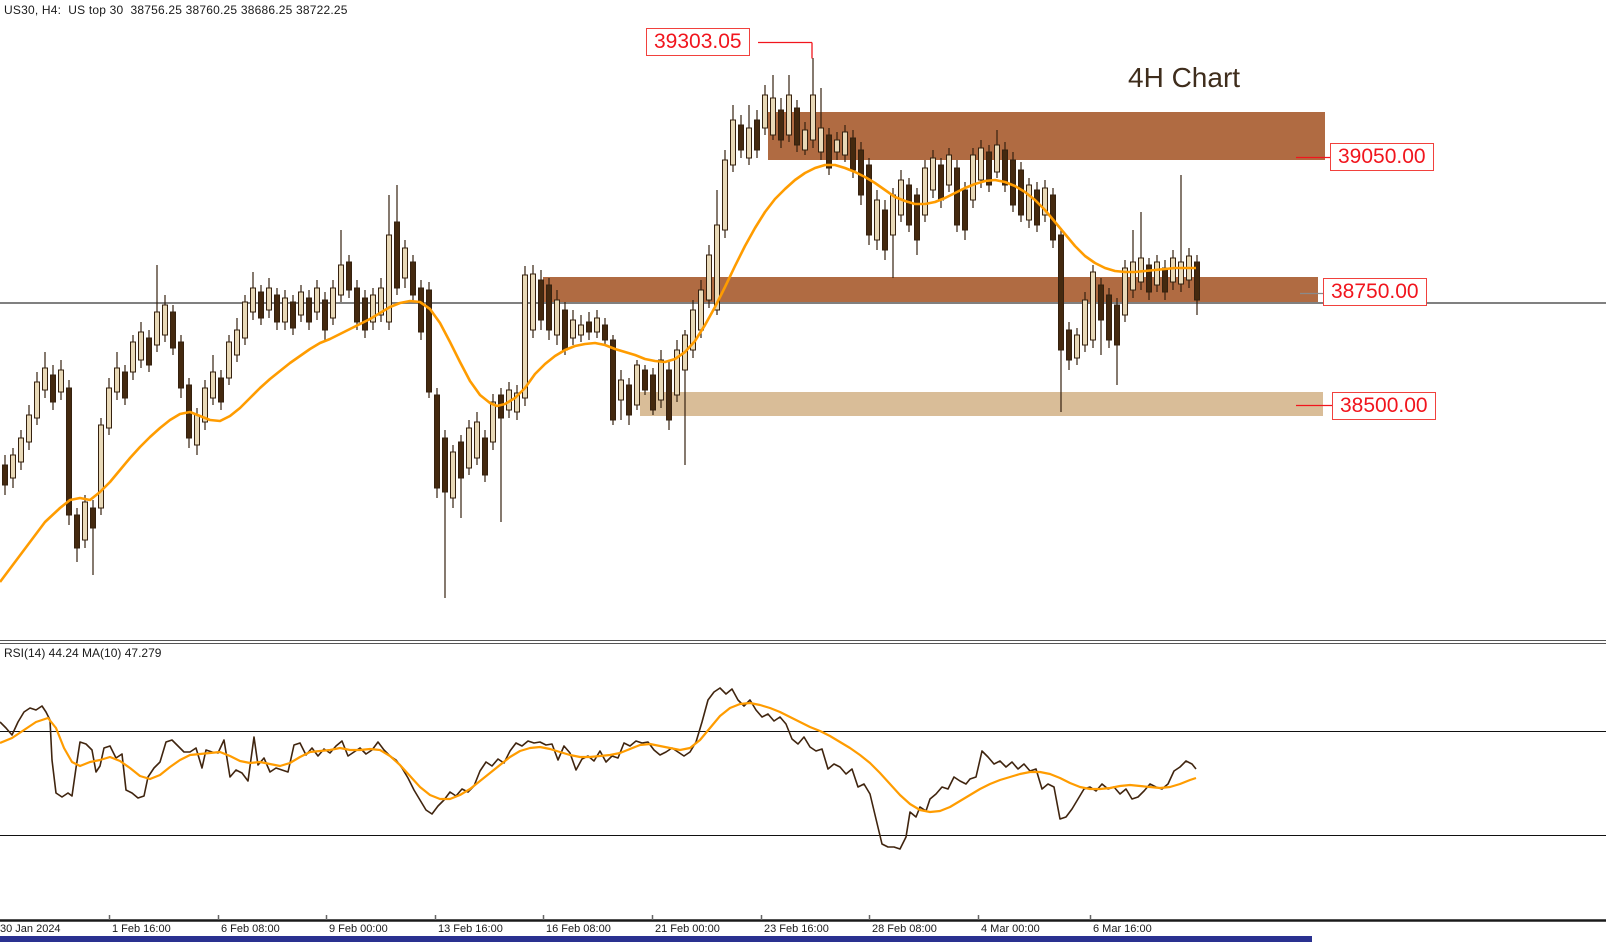  Describe the element at coordinates (1384, 406) in the screenshot. I see `level-label-38500: 38500.00` at that location.